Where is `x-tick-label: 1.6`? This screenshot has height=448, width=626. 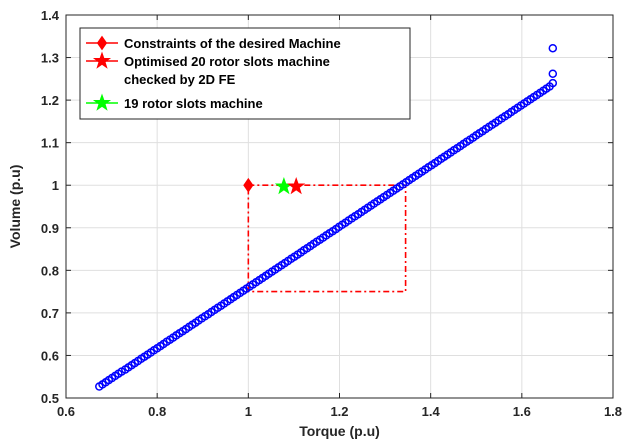
x-tick-label: 1.6 is located at coordinates (522, 411).